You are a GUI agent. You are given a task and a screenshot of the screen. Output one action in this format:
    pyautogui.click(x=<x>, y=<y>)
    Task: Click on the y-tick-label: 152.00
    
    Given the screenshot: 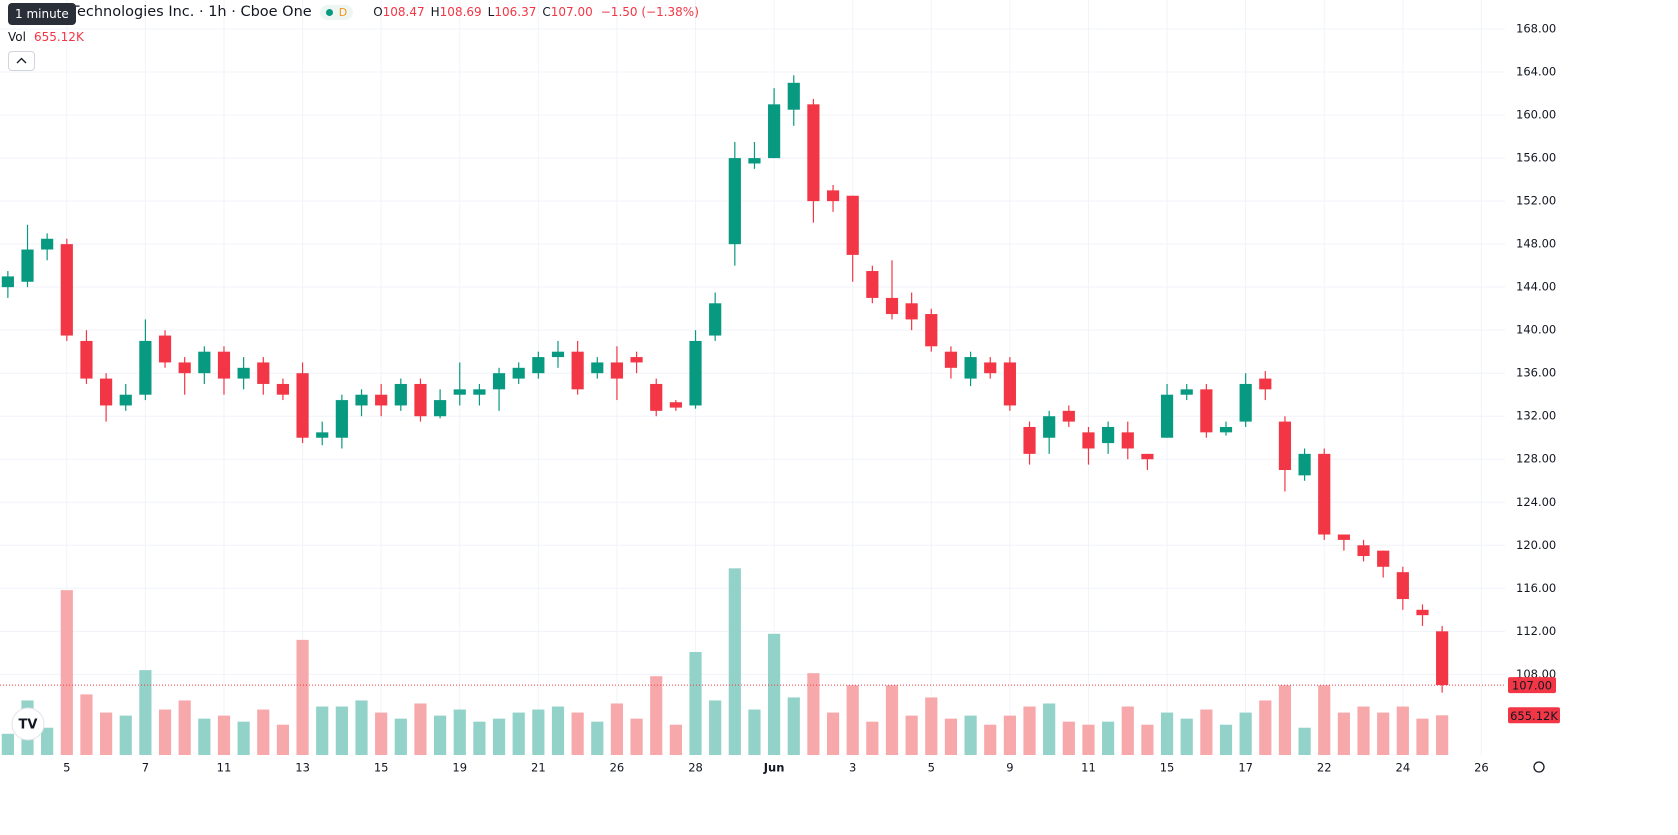 What is the action you would take?
    pyautogui.click(x=1536, y=201)
    